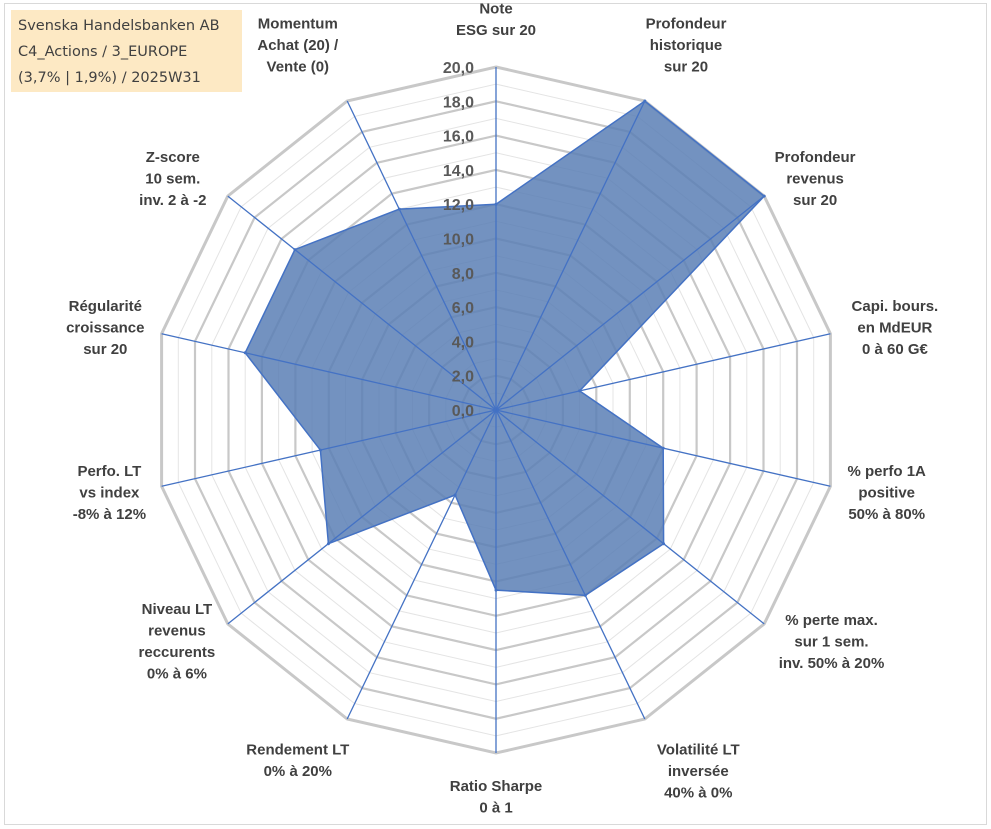 The image size is (991, 829). I want to click on axis-label-line: Volatilité LT, so click(698, 749).